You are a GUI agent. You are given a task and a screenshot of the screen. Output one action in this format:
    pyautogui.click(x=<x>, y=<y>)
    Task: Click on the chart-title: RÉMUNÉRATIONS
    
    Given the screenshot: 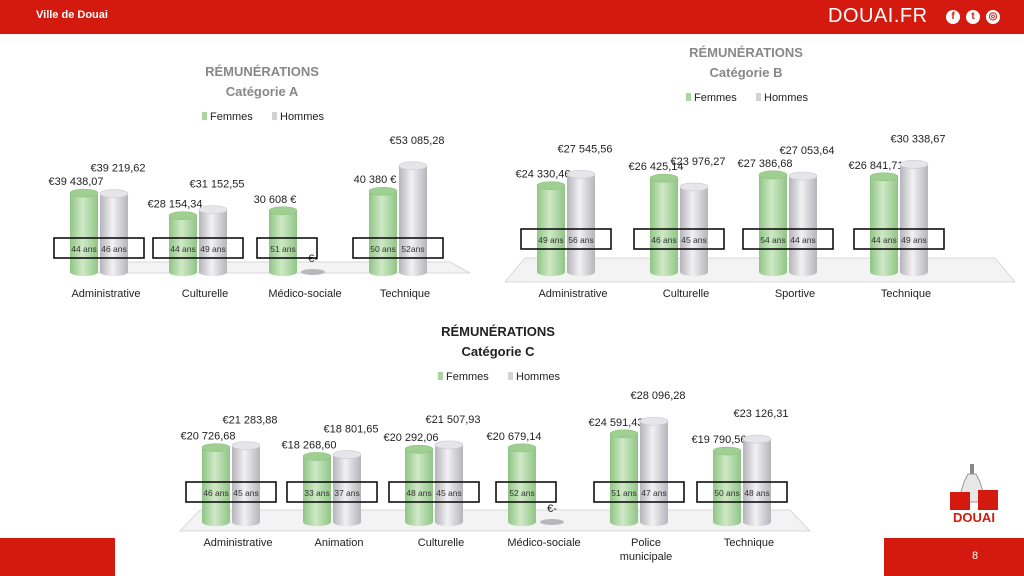 What is the action you would take?
    pyautogui.click(x=746, y=52)
    